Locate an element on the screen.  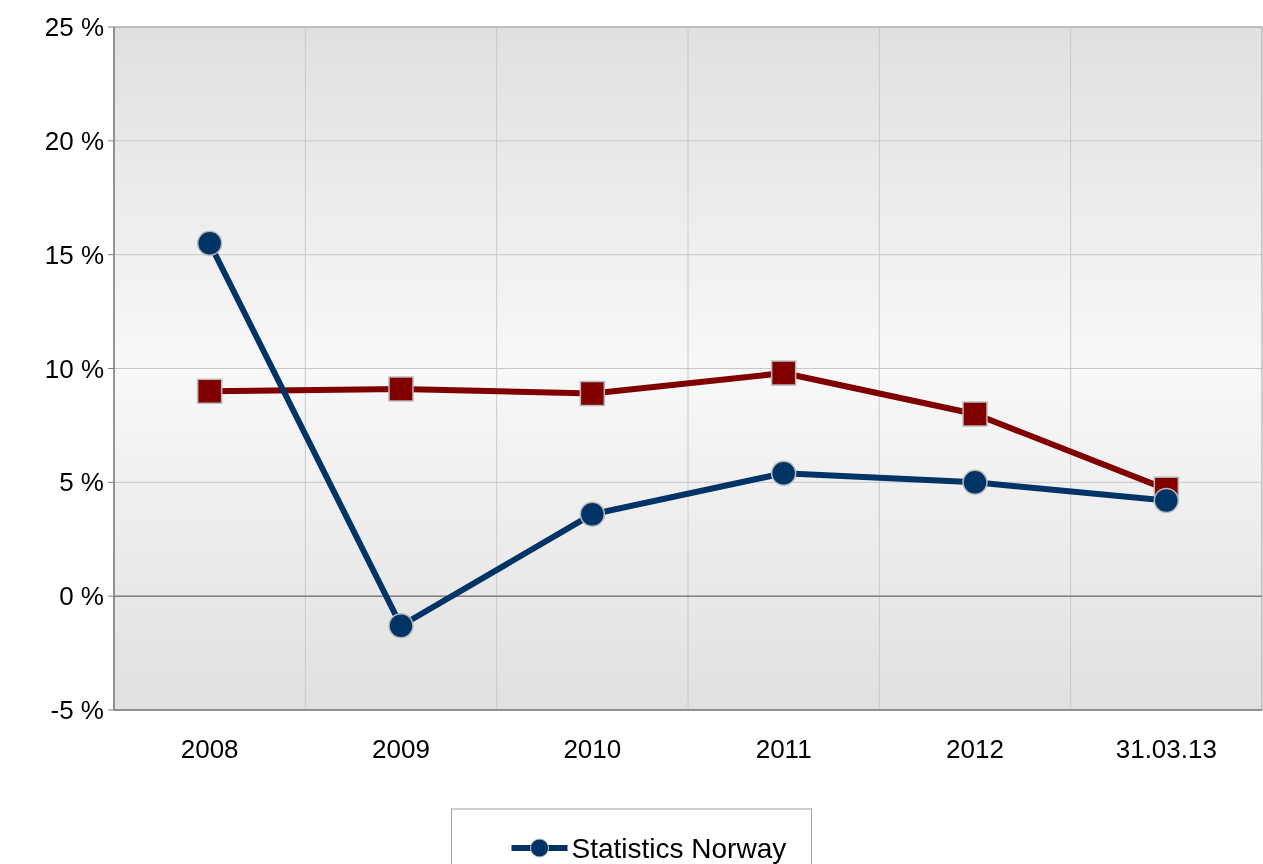
y-tick-label: 10 % is located at coordinates (74, 368).